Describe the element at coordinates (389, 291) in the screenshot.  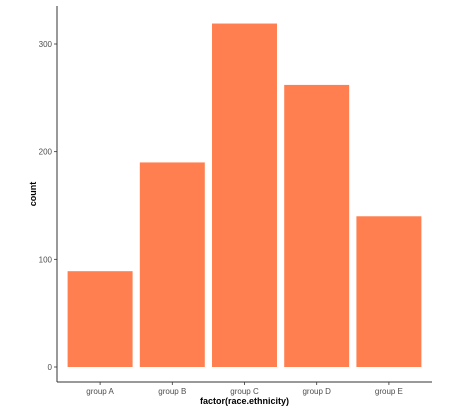
I see `bar-group-e` at that location.